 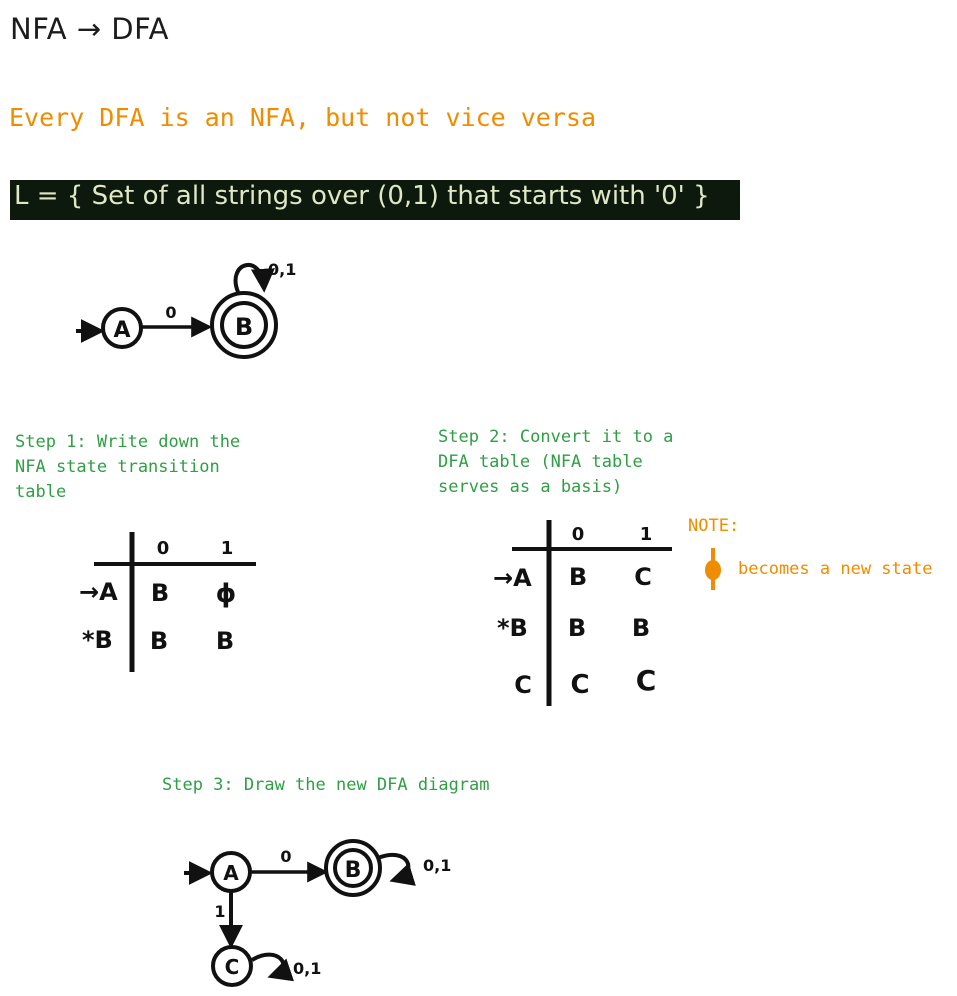 I want to click on note-text: becomes a new state, so click(x=835, y=569).